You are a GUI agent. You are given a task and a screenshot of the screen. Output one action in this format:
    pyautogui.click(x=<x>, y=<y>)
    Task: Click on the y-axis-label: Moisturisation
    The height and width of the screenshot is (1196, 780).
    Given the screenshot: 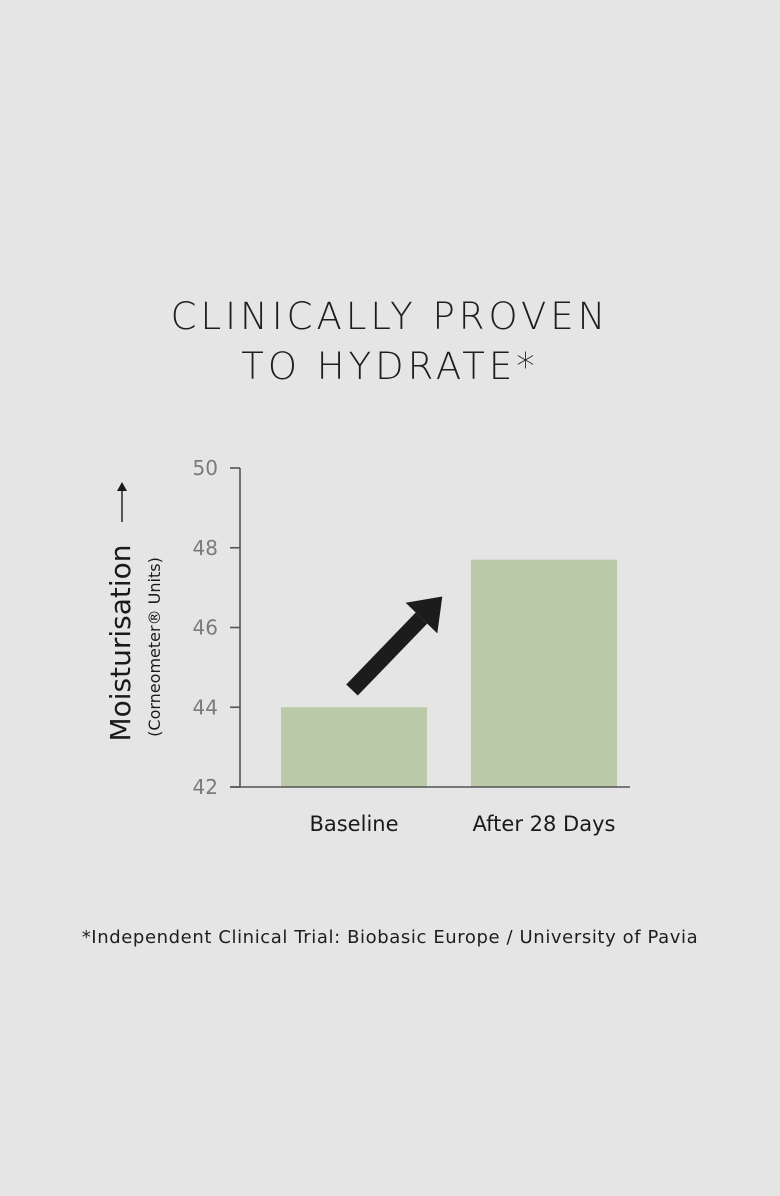 What is the action you would take?
    pyautogui.click(x=120, y=642)
    